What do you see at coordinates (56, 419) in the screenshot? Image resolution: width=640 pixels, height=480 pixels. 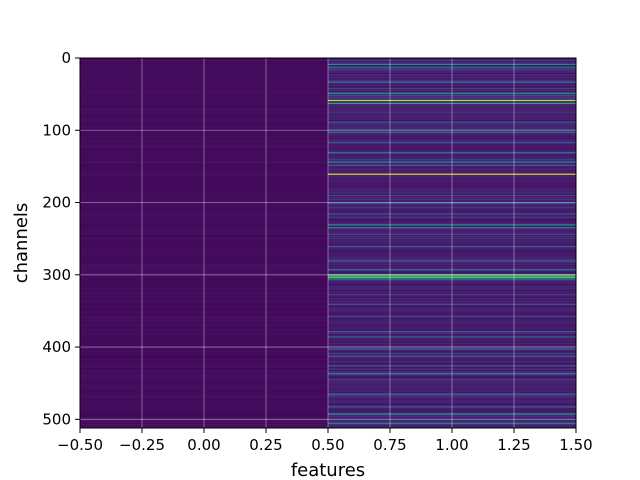 I see `y-tick-label: 500` at bounding box center [56, 419].